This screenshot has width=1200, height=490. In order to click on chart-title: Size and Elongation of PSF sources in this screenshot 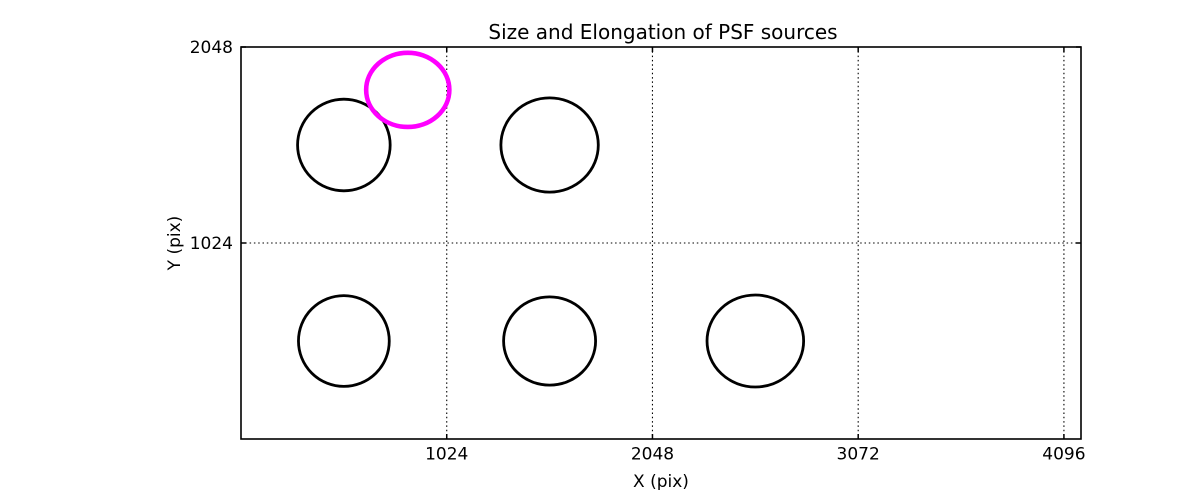, I will do `click(662, 32)`.